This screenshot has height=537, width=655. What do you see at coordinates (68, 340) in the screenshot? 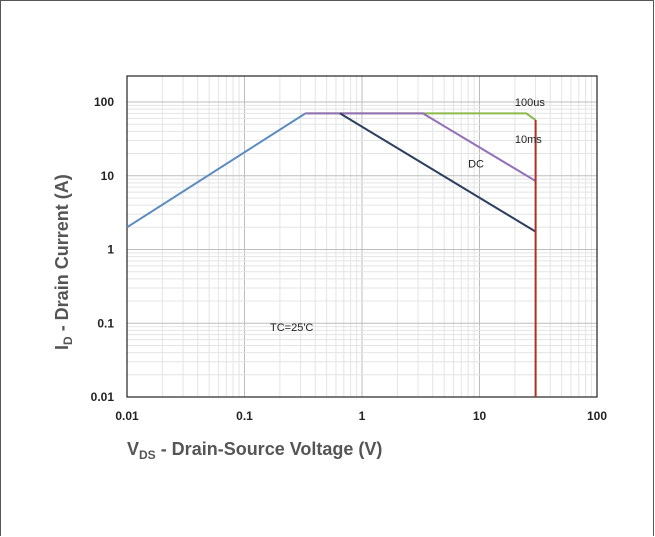
I see `y-axis-label-sub: D` at bounding box center [68, 340].